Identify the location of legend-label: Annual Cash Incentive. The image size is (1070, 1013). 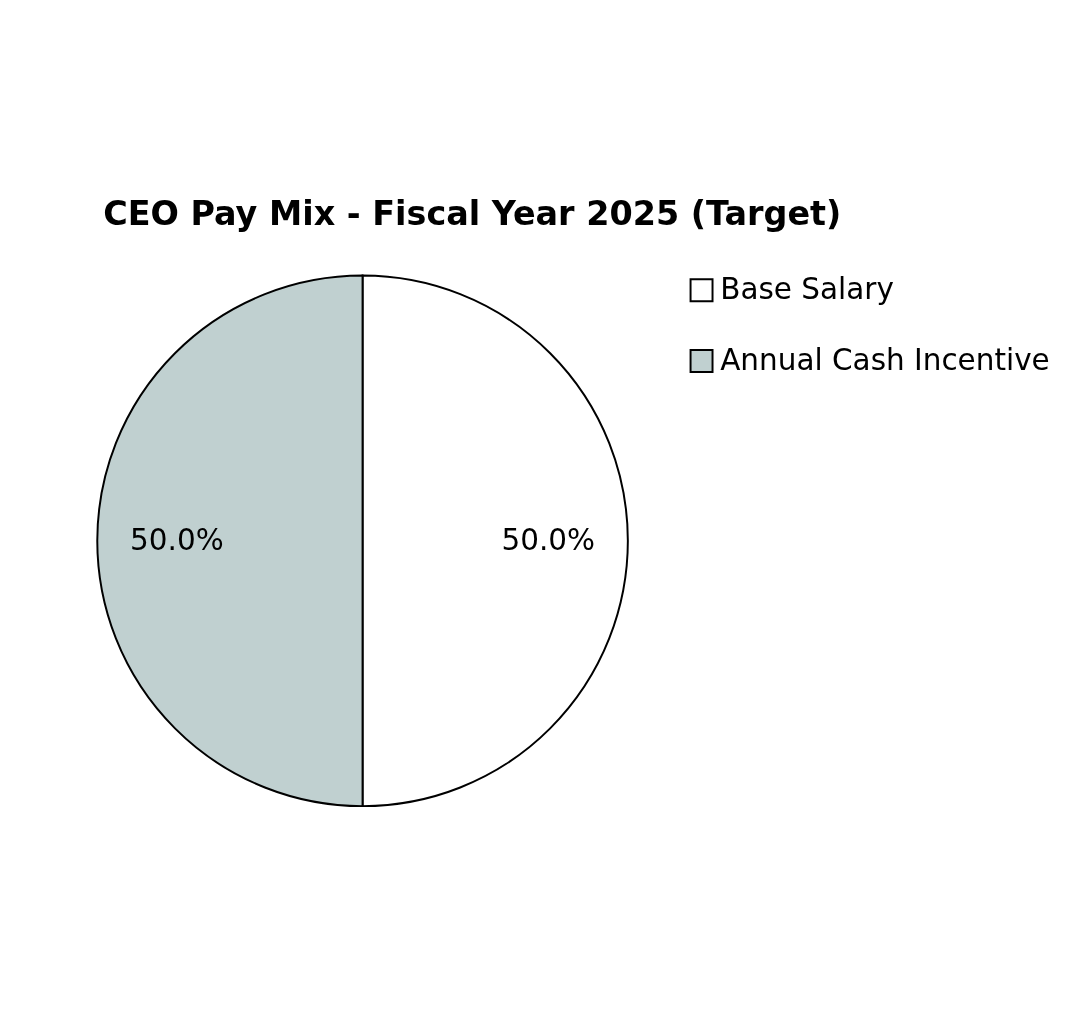
(885, 359).